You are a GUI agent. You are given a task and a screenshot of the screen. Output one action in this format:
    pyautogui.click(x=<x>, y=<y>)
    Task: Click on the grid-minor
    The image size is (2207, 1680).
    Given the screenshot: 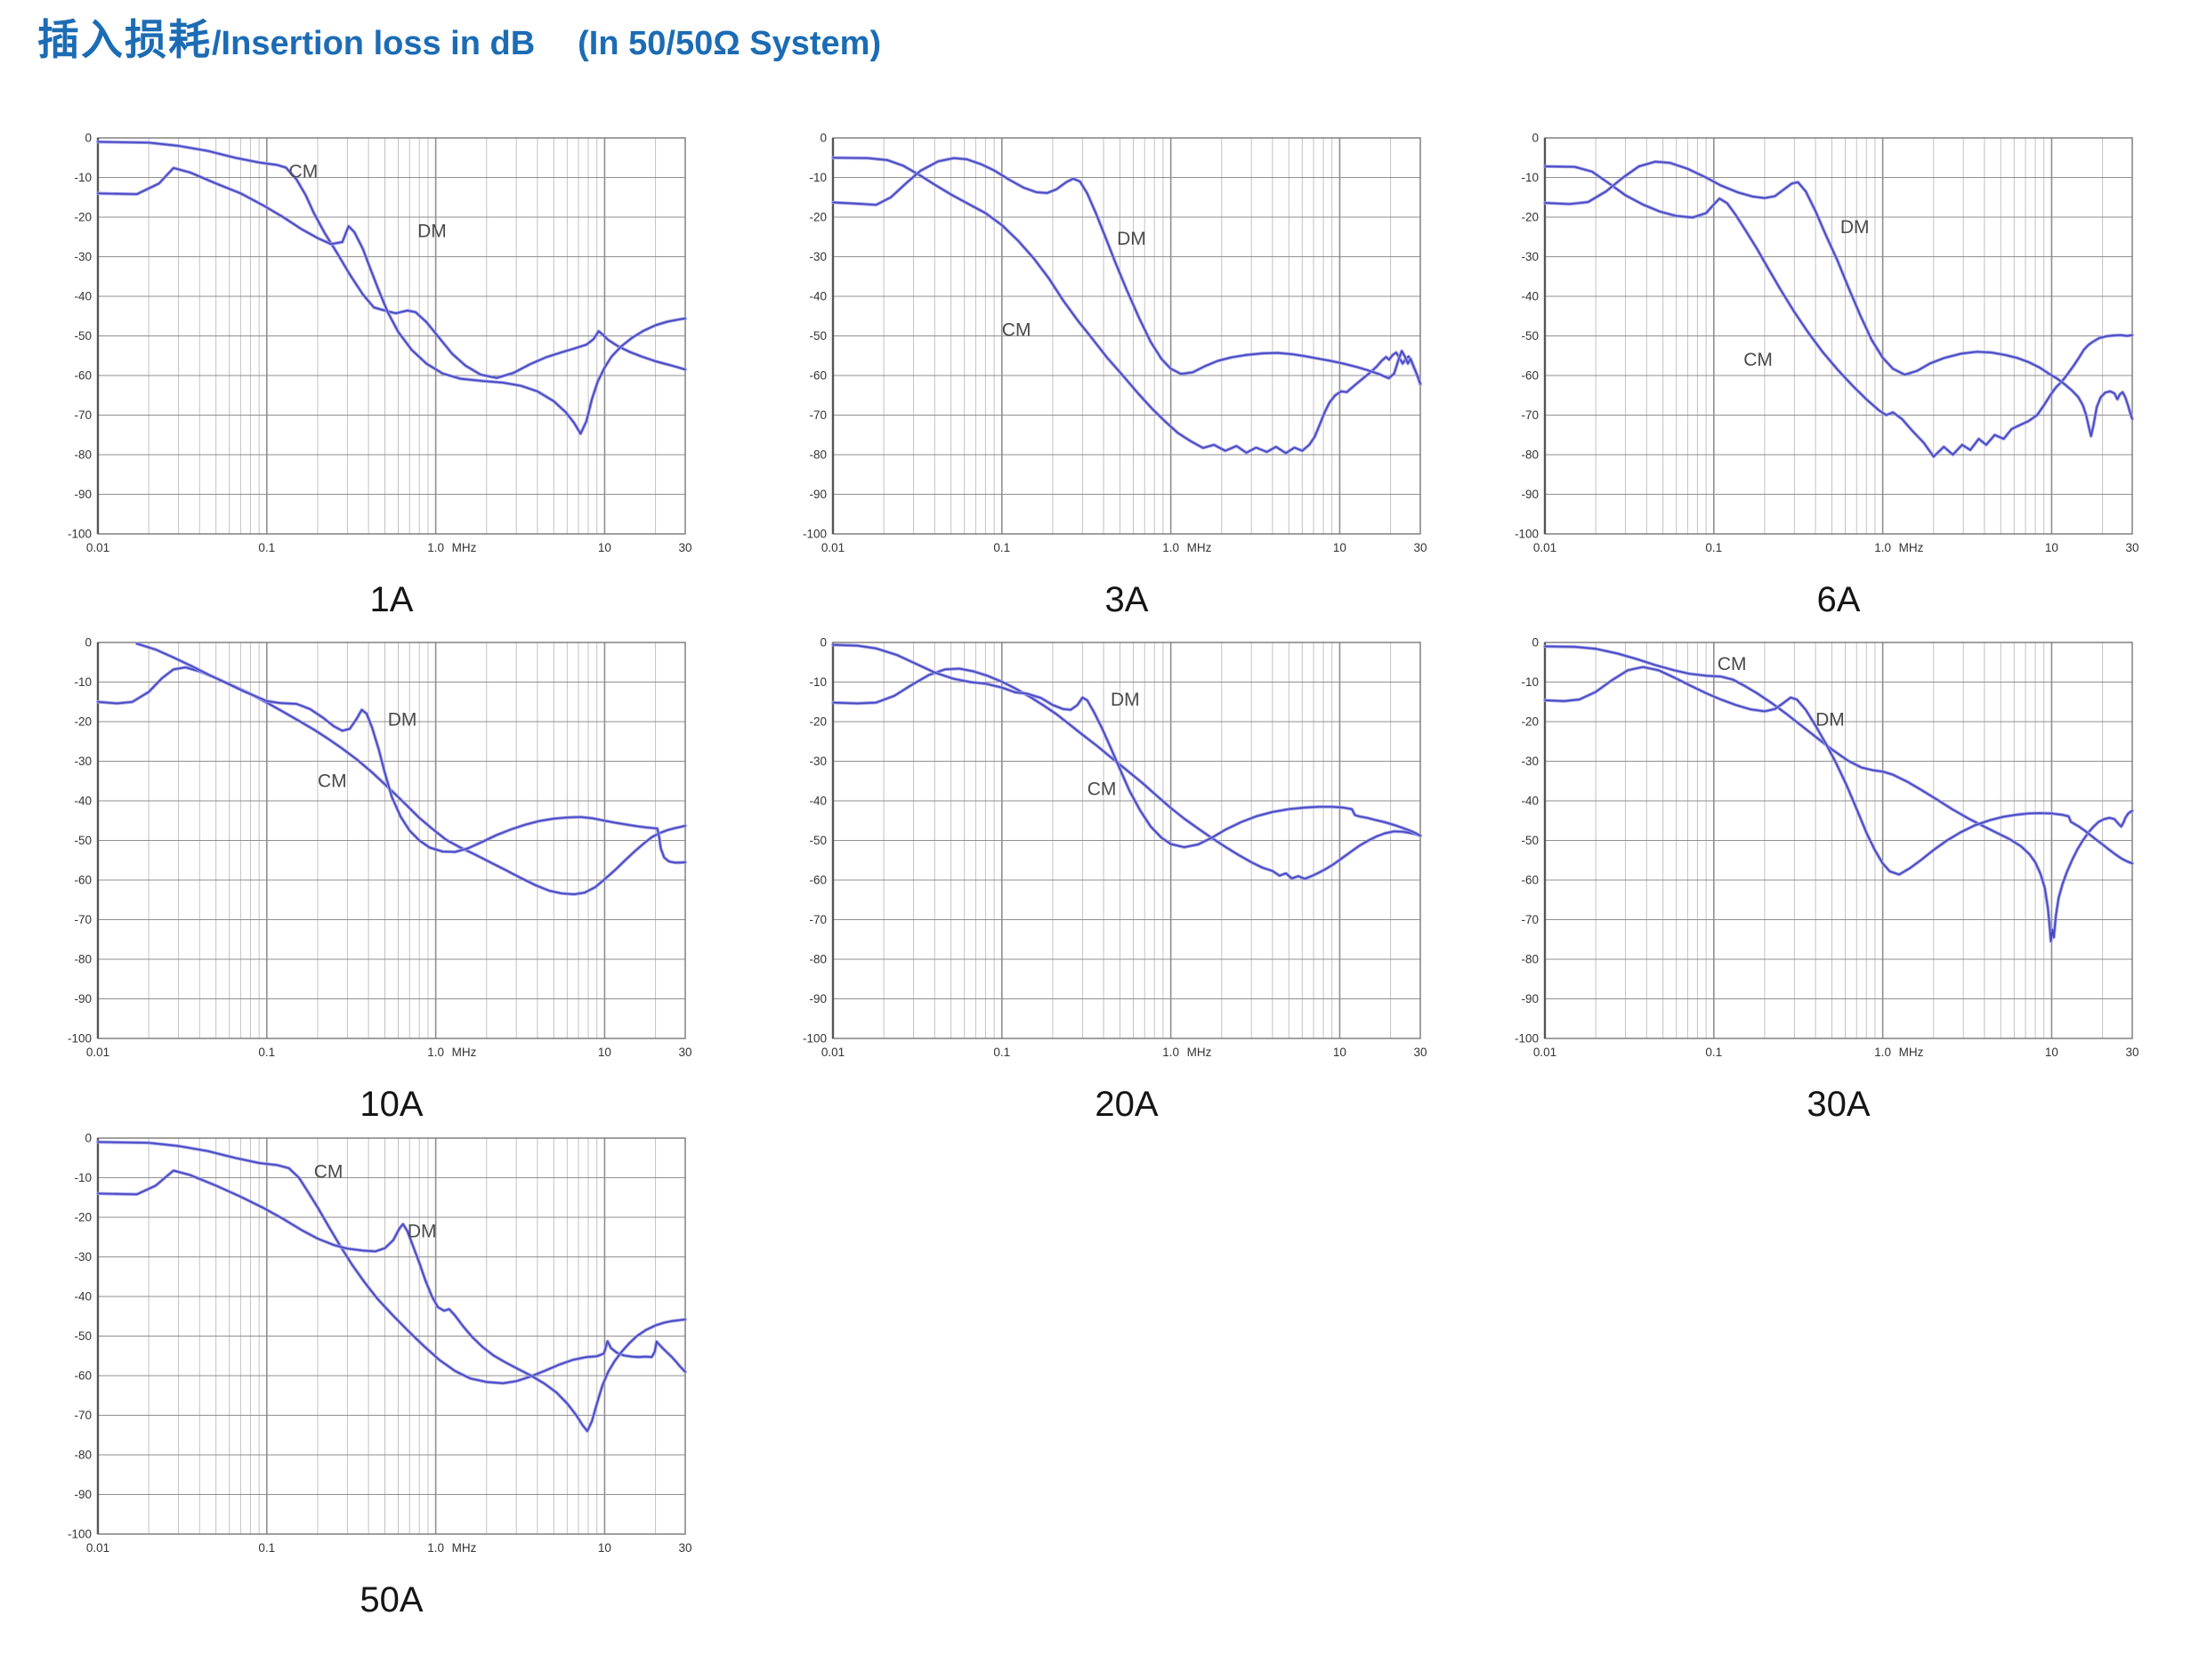 What is the action you would take?
    pyautogui.click(x=417, y=840)
    